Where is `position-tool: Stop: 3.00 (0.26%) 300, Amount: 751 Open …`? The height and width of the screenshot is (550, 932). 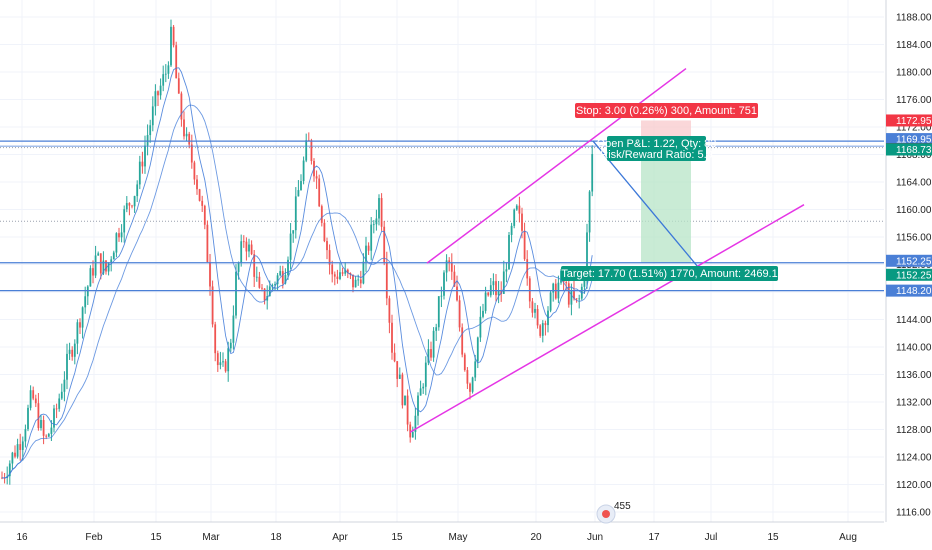 position-tool: Stop: 3.00 (0.26%) 300, Amount: 751 Open … is located at coordinates (669, 192).